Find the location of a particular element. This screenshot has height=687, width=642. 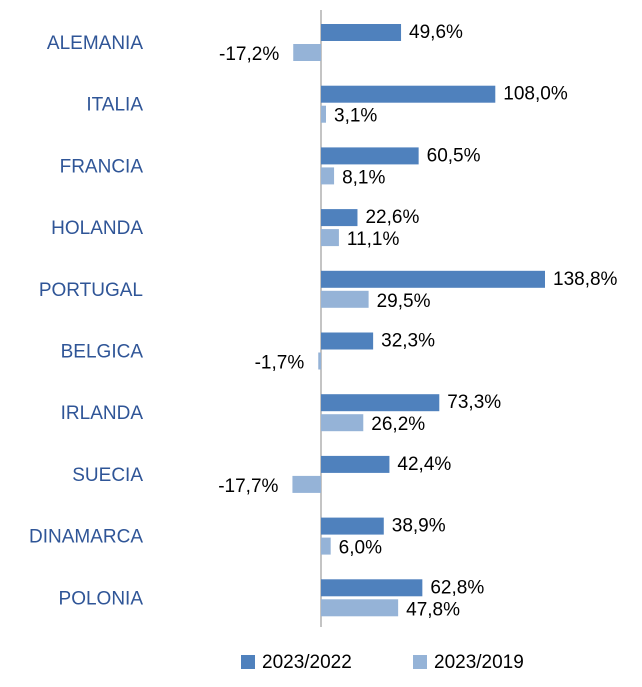

category-label: DINAMARCA is located at coordinates (86, 537).